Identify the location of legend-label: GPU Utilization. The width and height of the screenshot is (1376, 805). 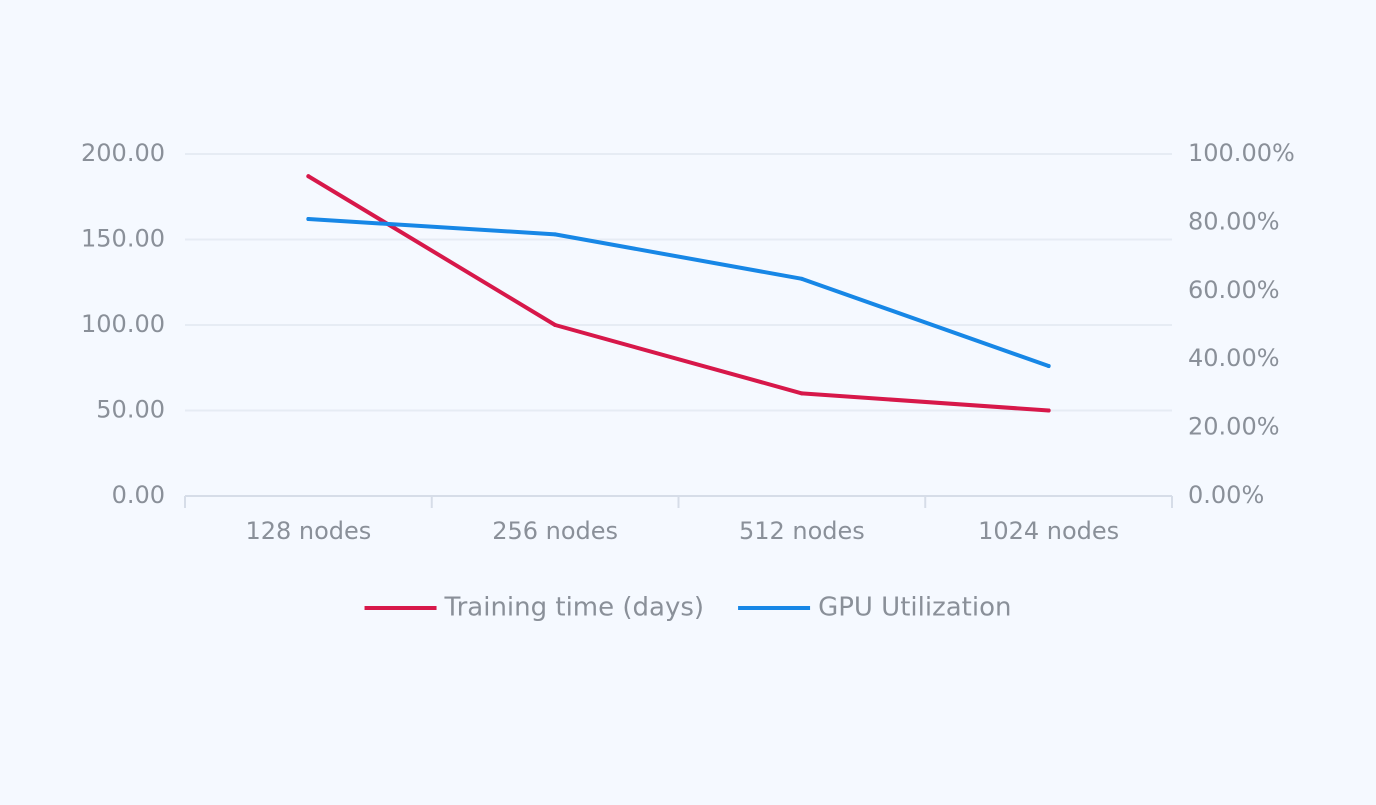
(914, 608).